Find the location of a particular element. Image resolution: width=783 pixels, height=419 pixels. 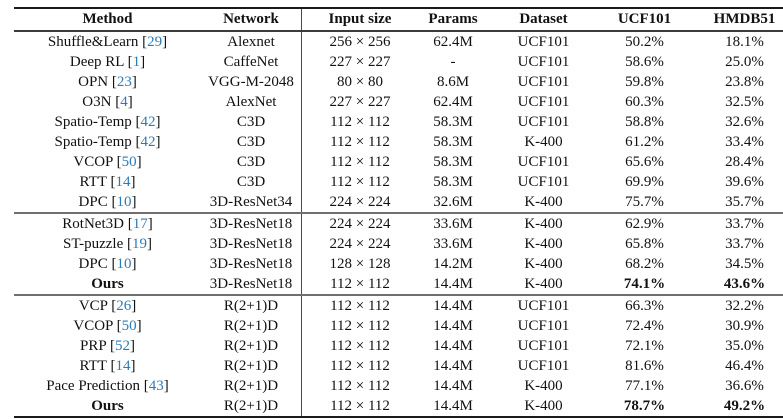

citation-link: 29 is located at coordinates (155, 41).